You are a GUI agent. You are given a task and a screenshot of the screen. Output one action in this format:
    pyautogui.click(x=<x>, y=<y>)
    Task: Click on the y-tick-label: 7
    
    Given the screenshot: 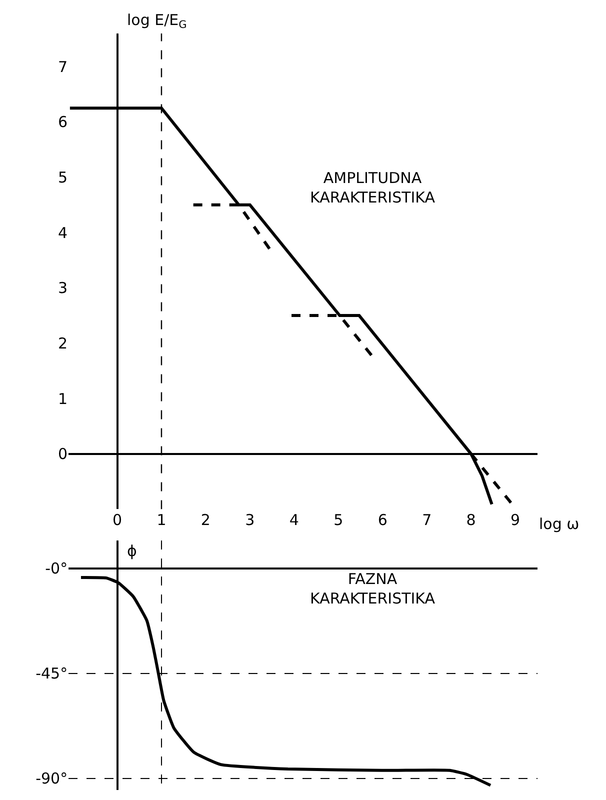 What is the action you would take?
    pyautogui.click(x=63, y=67)
    